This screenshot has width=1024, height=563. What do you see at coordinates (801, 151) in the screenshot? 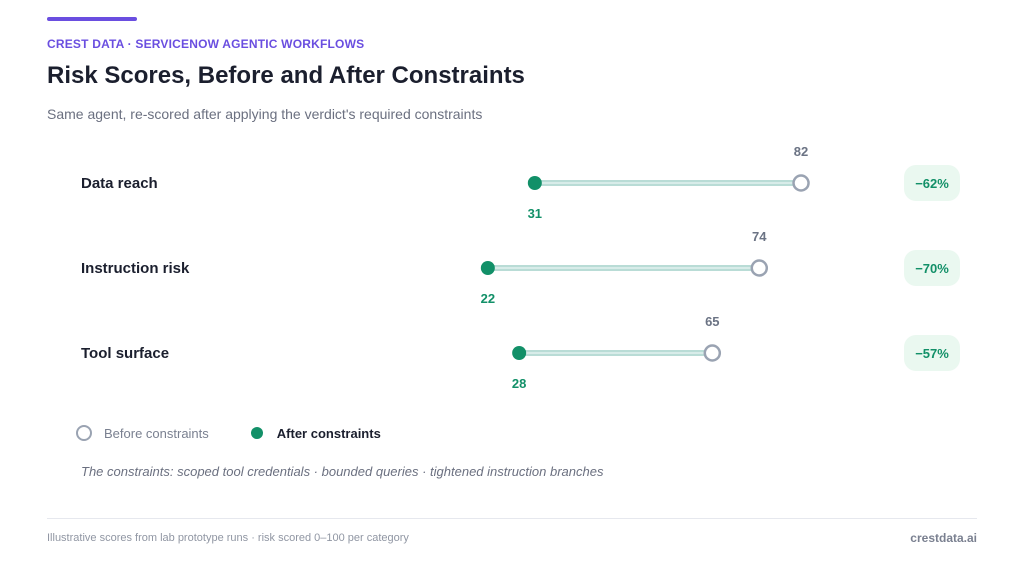
I see `before-value-label: 82` at bounding box center [801, 151].